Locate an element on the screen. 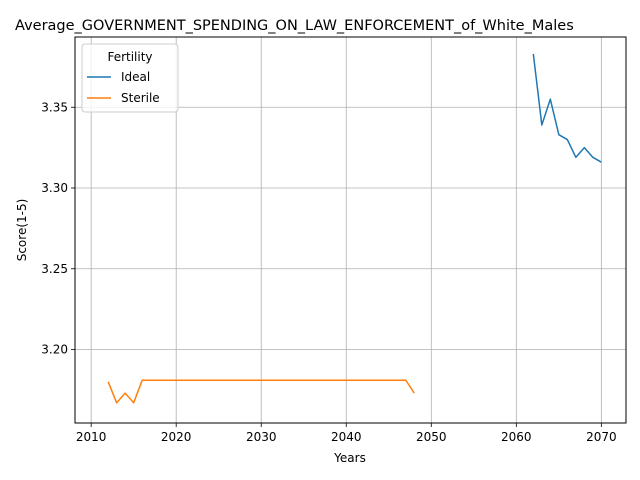 This screenshot has width=640, height=480. x-tick-label: 2060 is located at coordinates (516, 437).